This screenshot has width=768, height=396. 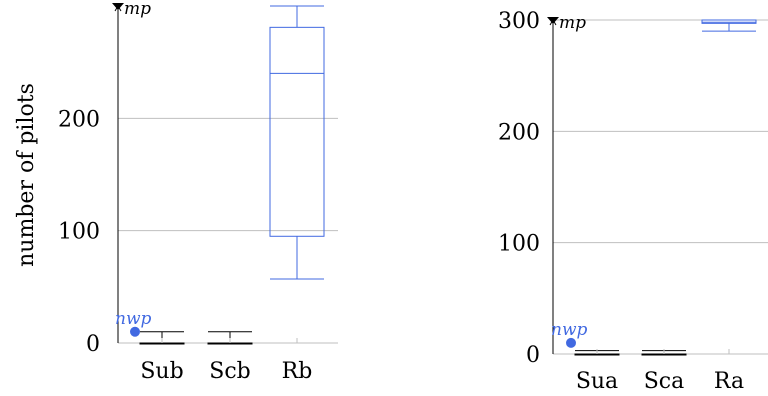 What do you see at coordinates (26, 175) in the screenshot?
I see `y-axis-label: number of pilots` at bounding box center [26, 175].